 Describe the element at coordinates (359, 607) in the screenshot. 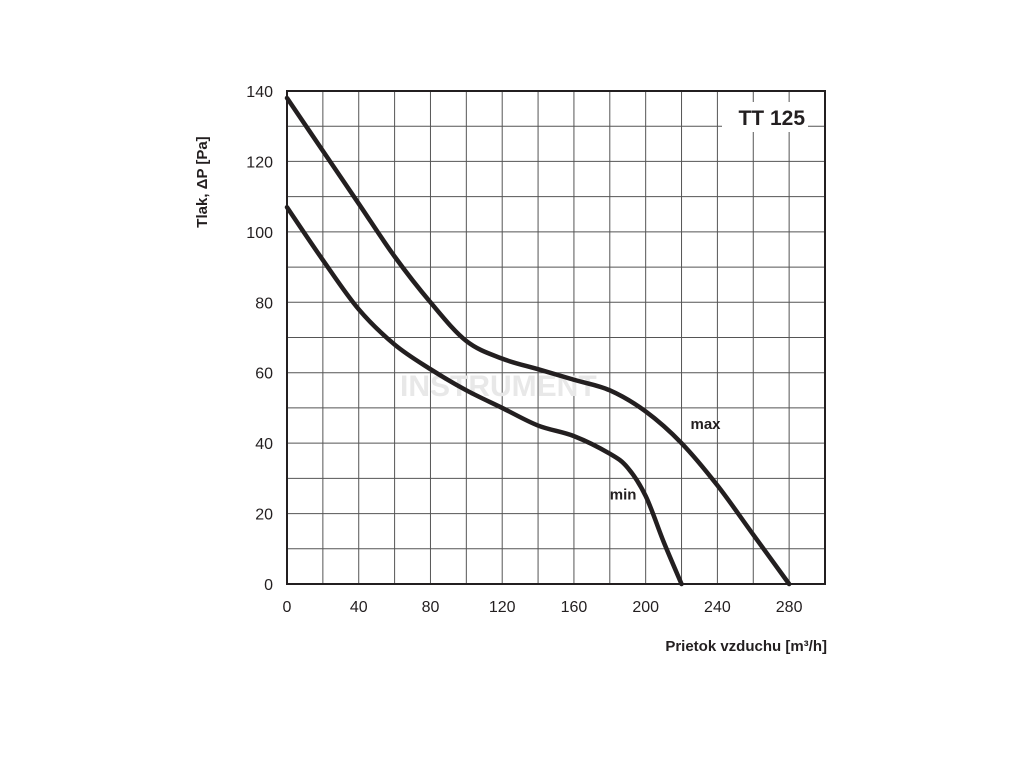

I see `x-tick-label: 40` at that location.